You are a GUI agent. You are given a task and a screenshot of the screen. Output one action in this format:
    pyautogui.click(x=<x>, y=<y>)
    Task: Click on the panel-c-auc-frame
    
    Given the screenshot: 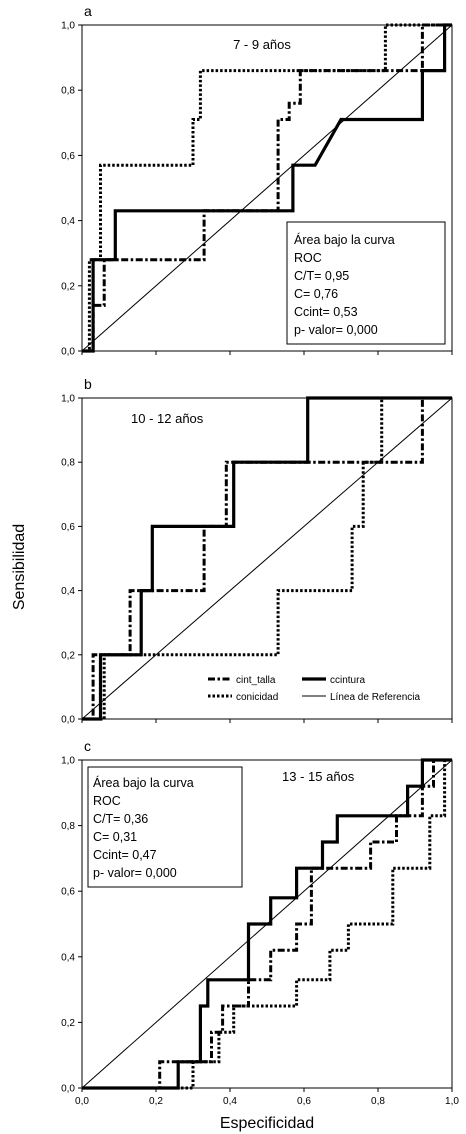 What is the action you would take?
    pyautogui.click(x=165, y=827)
    